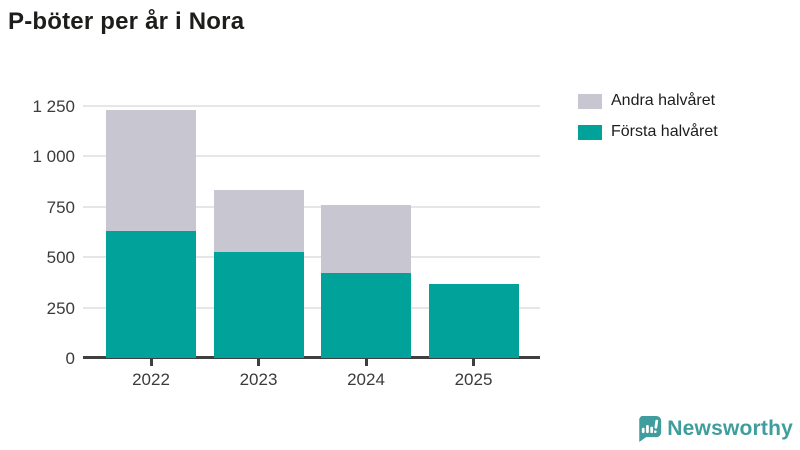  Describe the element at coordinates (730, 428) in the screenshot. I see `branding-name: Newsworthy` at that location.